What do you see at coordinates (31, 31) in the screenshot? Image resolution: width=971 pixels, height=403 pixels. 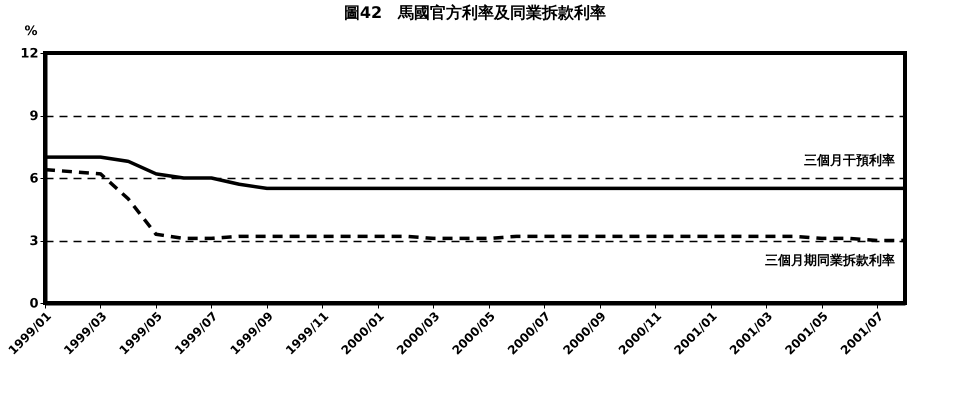 I see `y-axis-title: %` at bounding box center [31, 31].